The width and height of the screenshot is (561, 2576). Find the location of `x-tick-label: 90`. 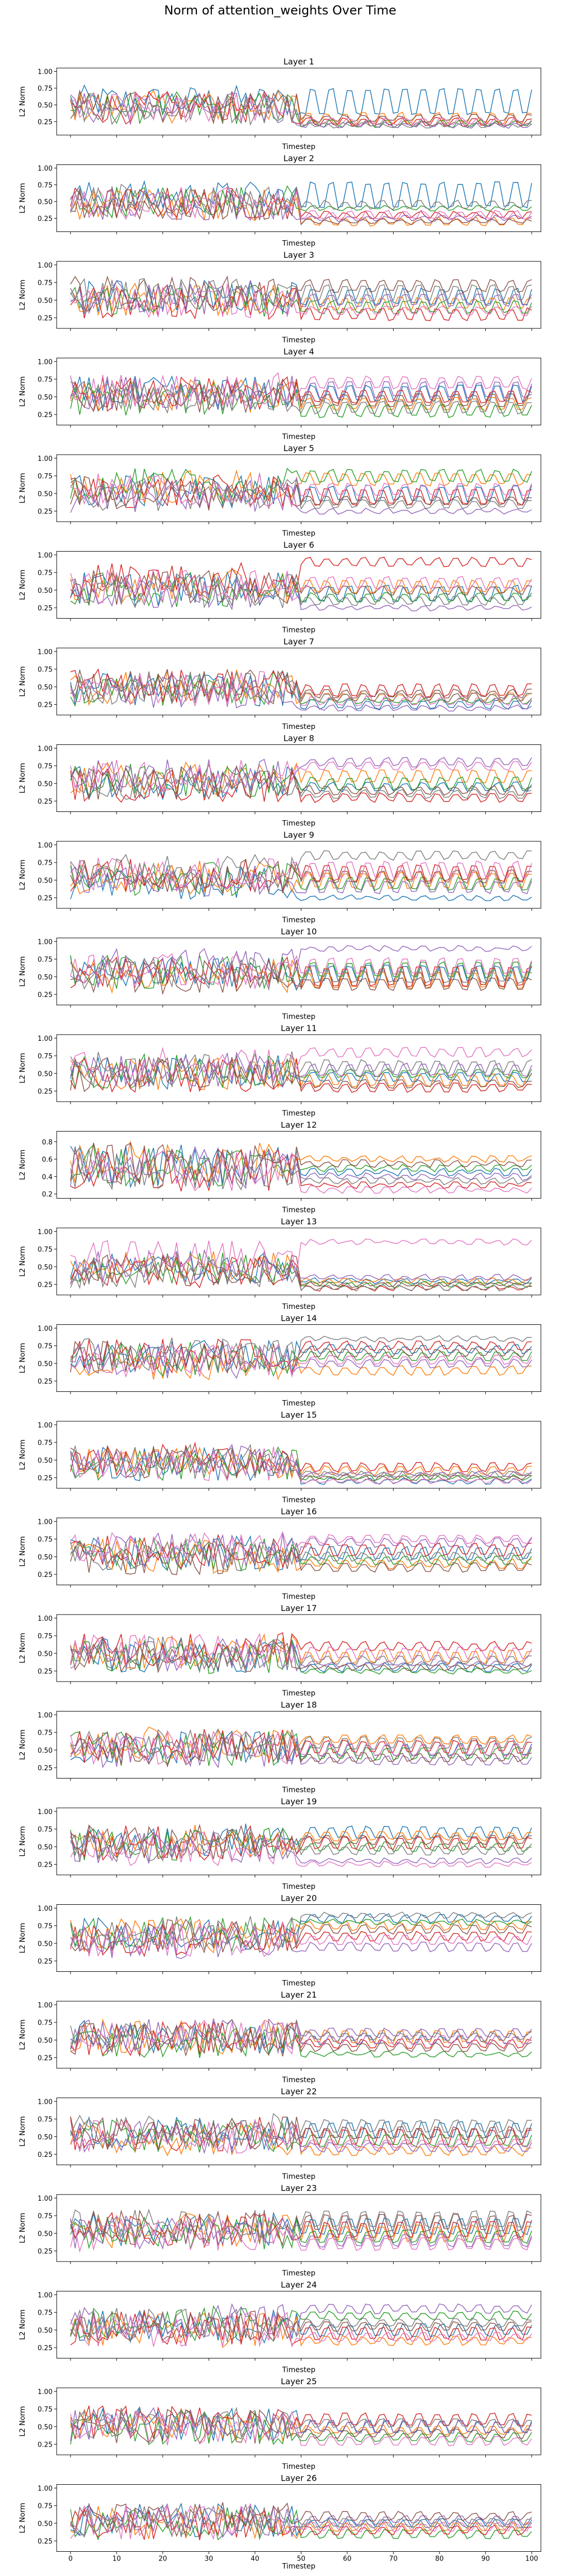

x-tick-label: 90 is located at coordinates (485, 2559).